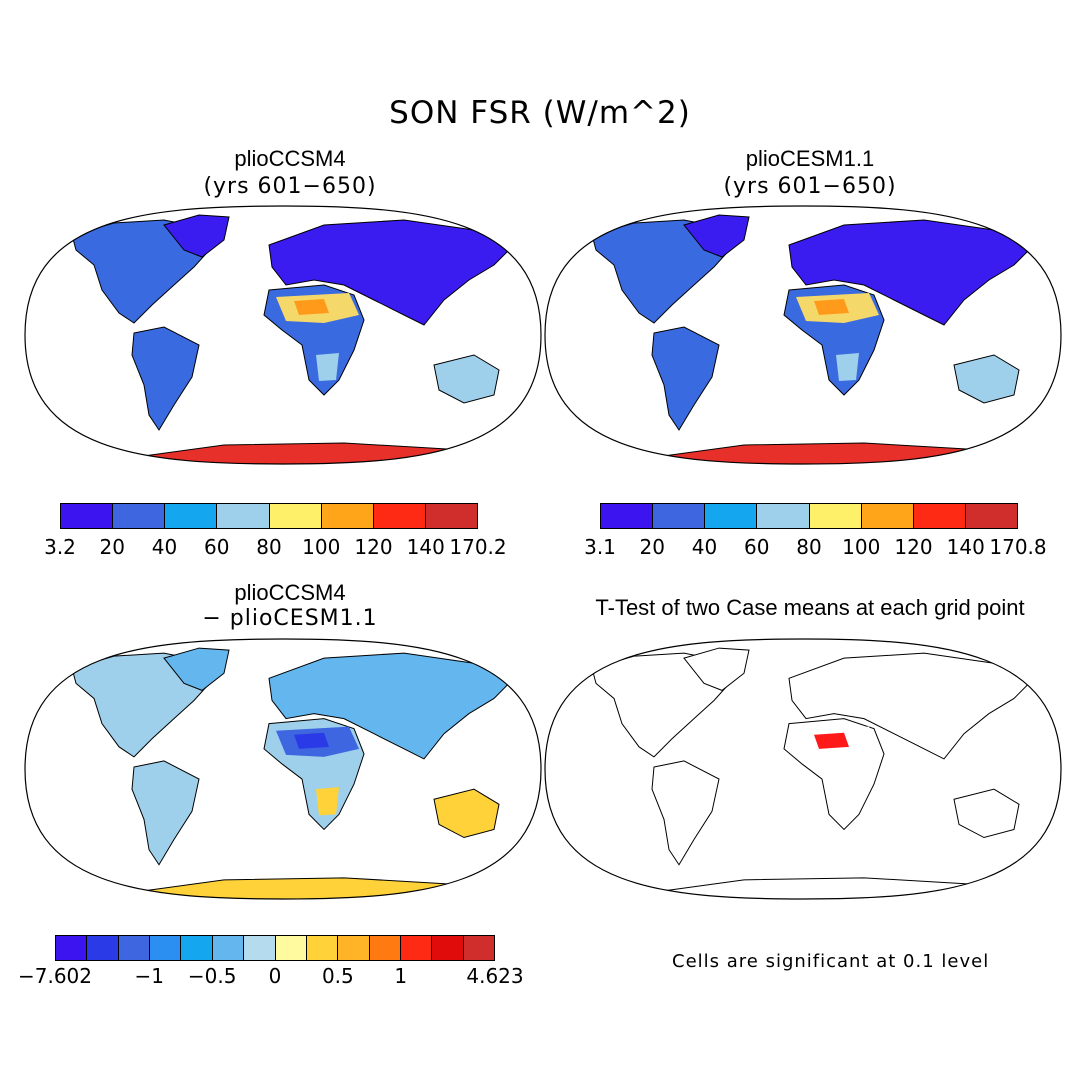 This screenshot has width=1080, height=1080. I want to click on panel-1-subtitle: (yrs 601−650), so click(290, 186).